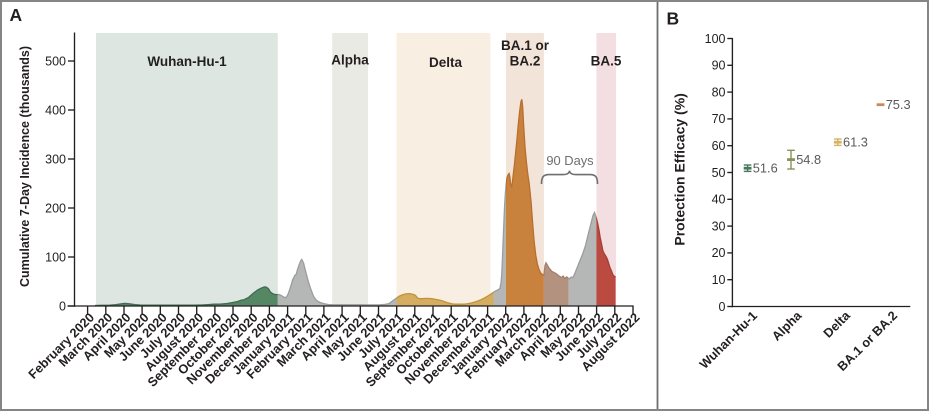  Describe the element at coordinates (55, 208) in the screenshot. I see `svg-text: 200` at that location.